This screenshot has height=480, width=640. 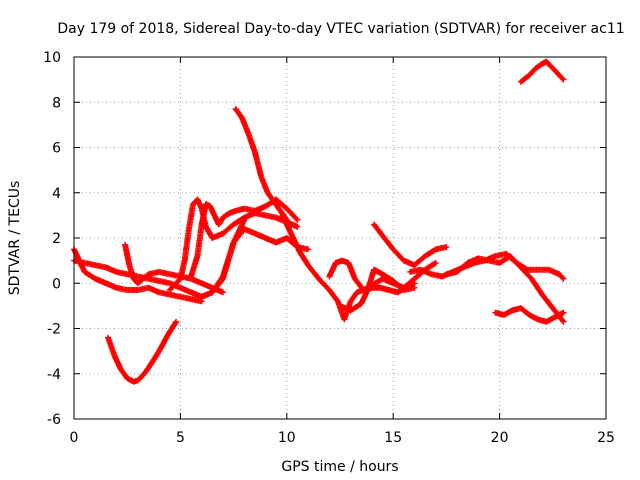 I want to click on x-axis-label: GPS time / hours, so click(x=339, y=467).